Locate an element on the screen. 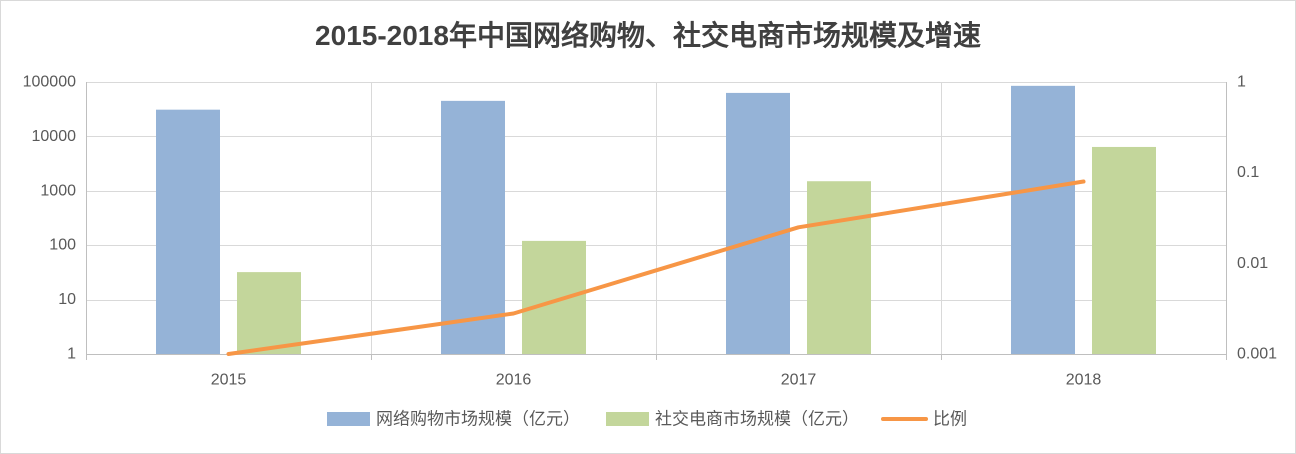 This screenshot has height=454, width=1296. x-tick-label: 2017 is located at coordinates (799, 380).